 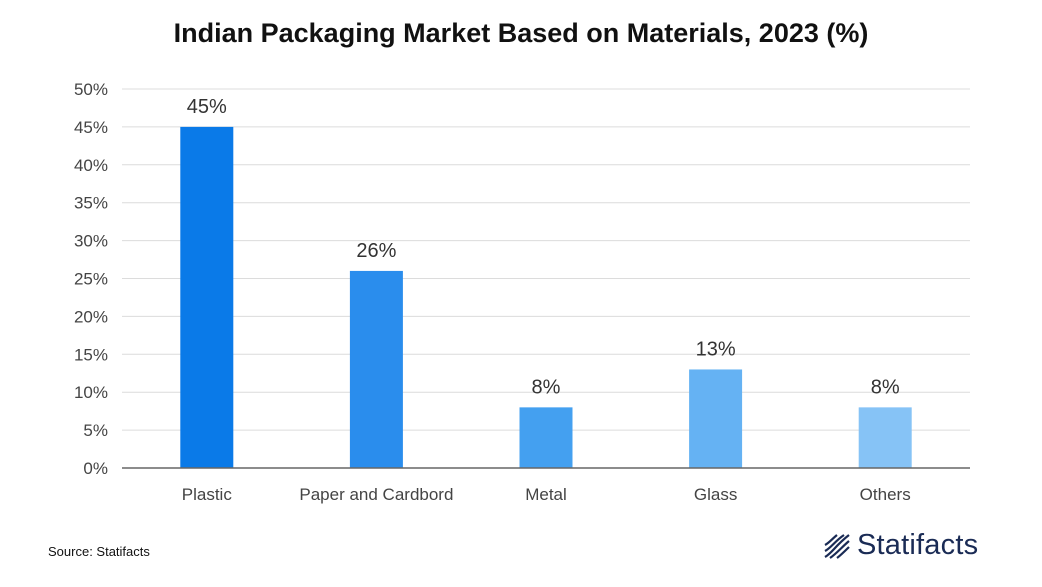 I want to click on brand: Statifacts, so click(x=900, y=545).